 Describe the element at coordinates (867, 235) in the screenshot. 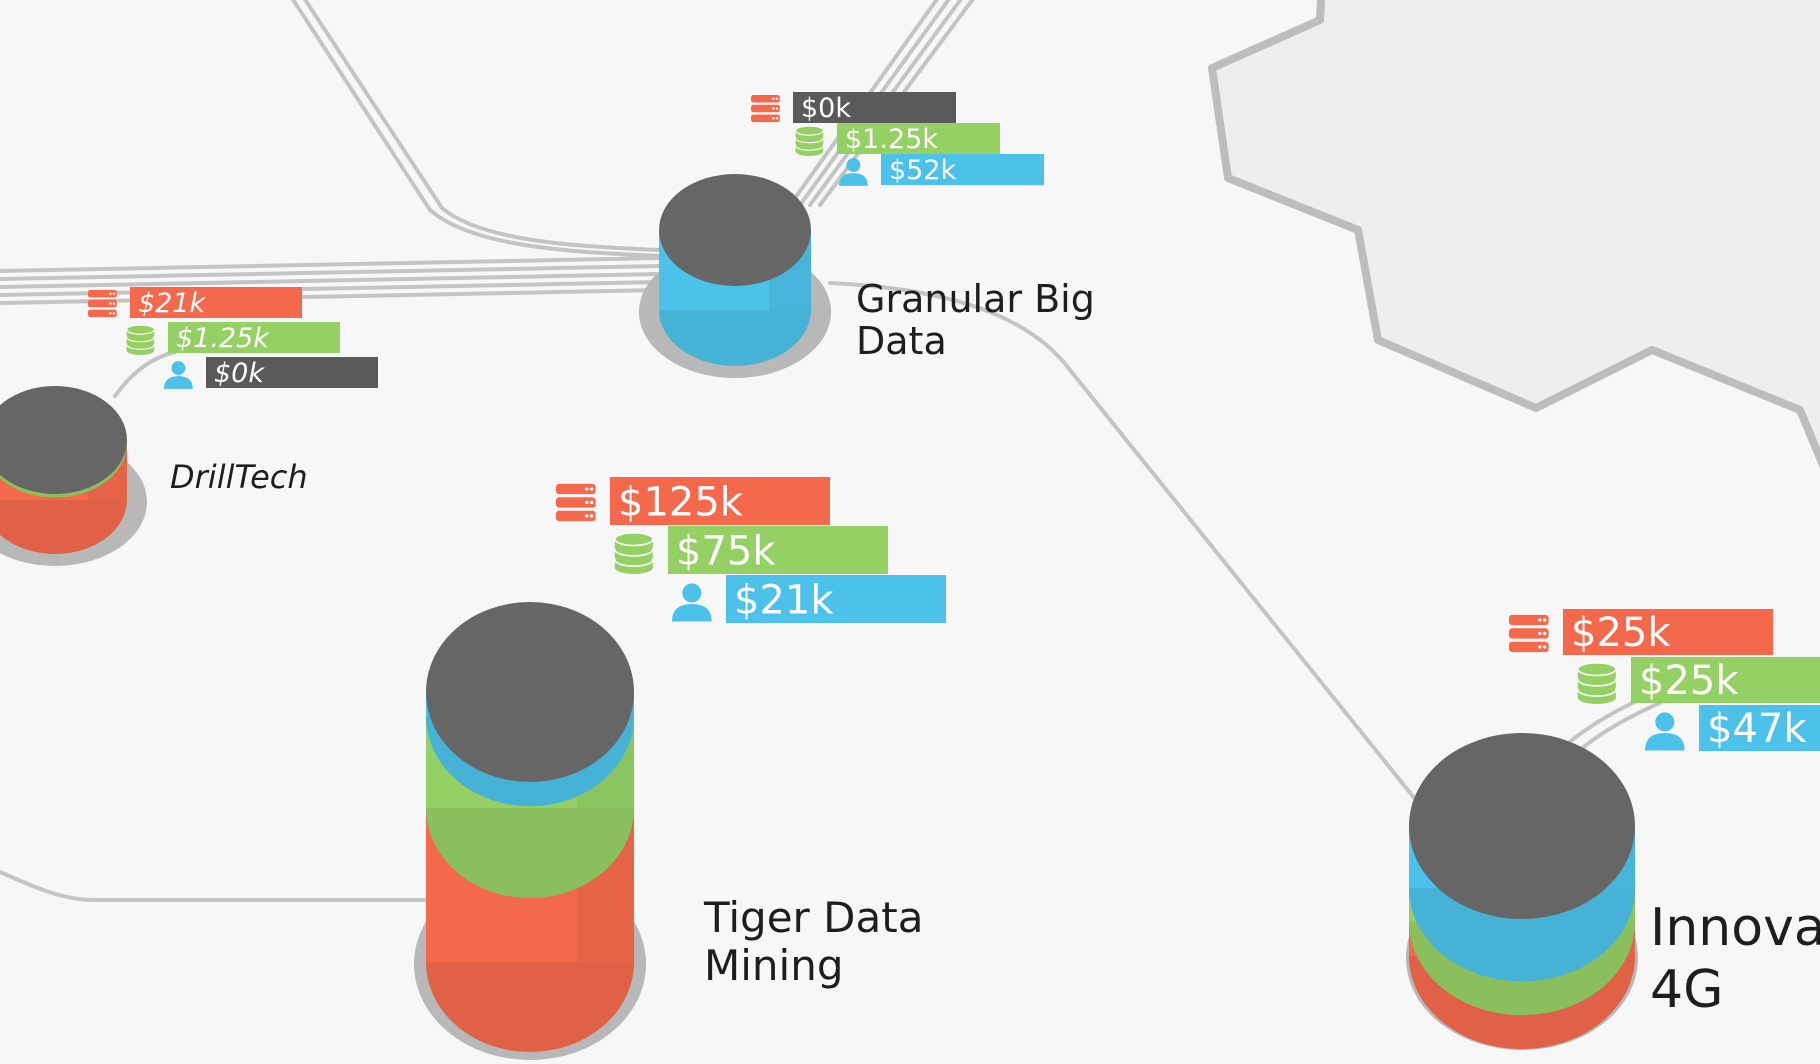

I see `node-granular-big-data: Granular Big Data $0k$1.25k$52k` at that location.